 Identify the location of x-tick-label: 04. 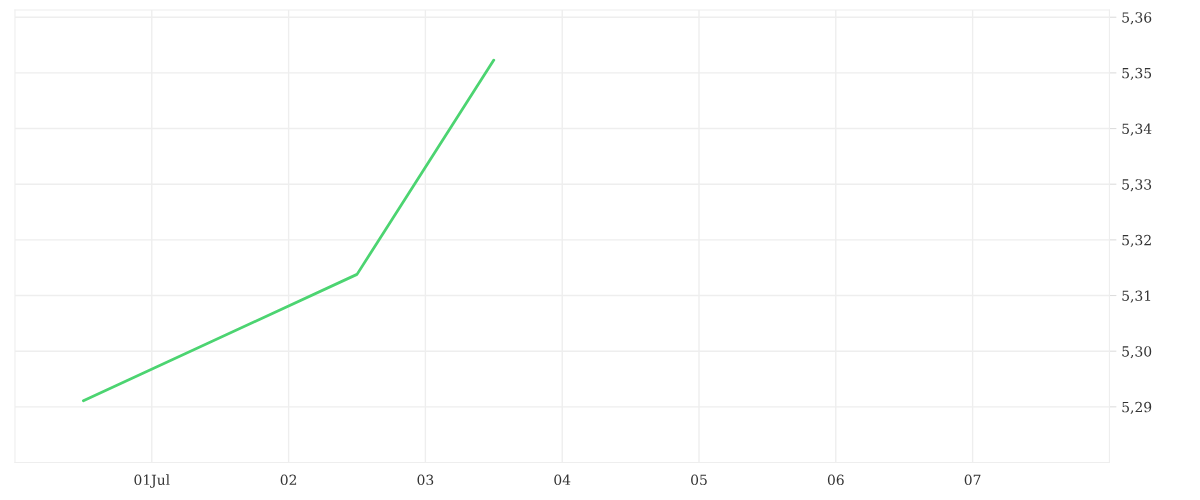
(562, 480).